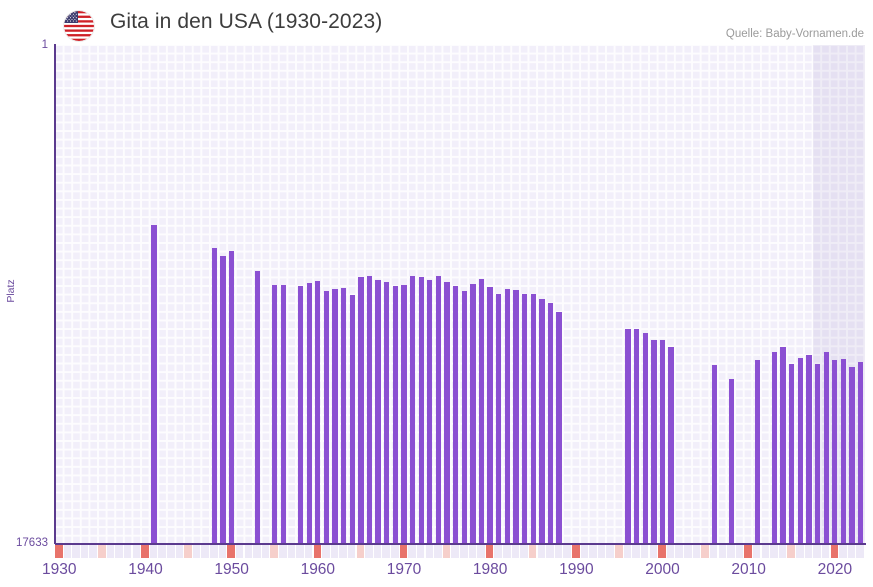  I want to click on x-tick-label: 2000, so click(662, 569).